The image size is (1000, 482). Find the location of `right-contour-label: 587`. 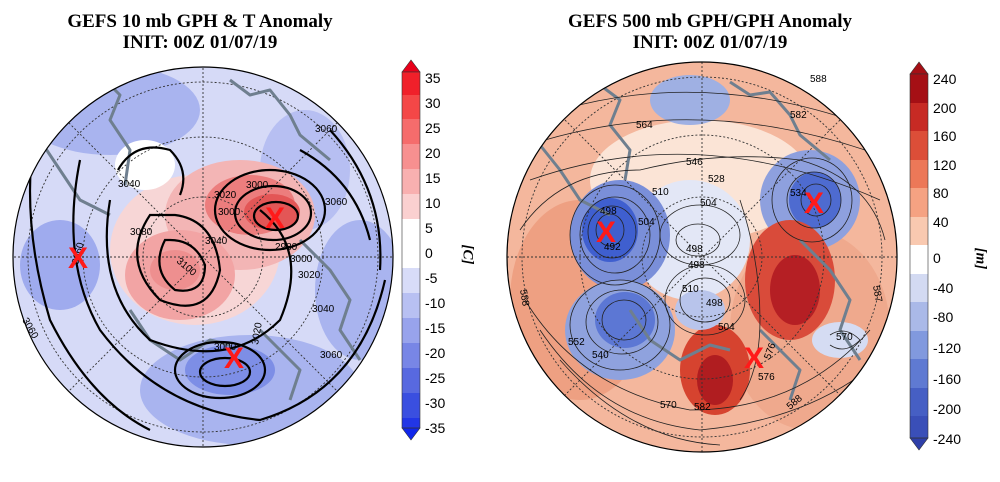

right-contour-label: 587 is located at coordinates (877, 294).